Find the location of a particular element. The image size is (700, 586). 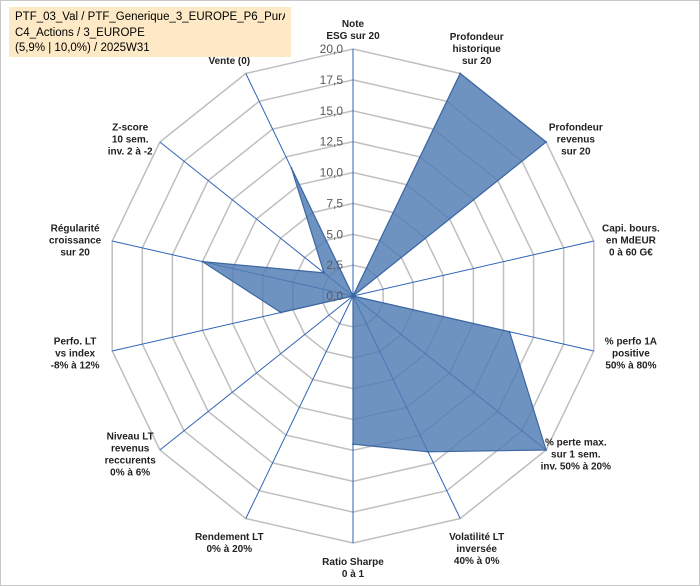

axis-label-9: Niveau LT revenus reccurents 0% à 6% is located at coordinates (131, 455).